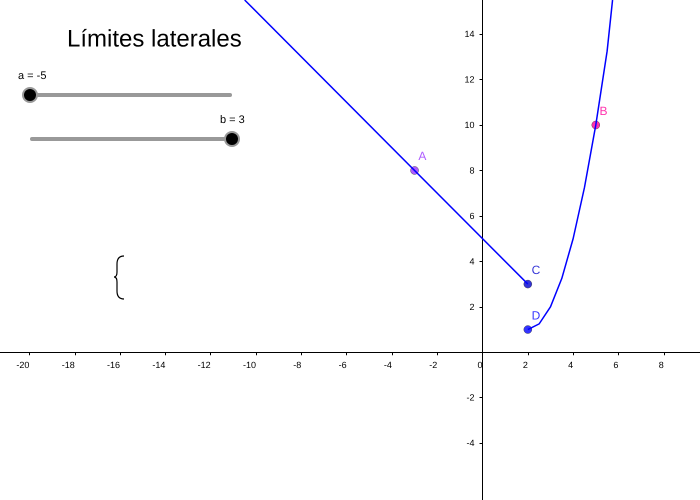  What do you see at coordinates (342, 365) in the screenshot?
I see `x-tick-label: -6` at bounding box center [342, 365].